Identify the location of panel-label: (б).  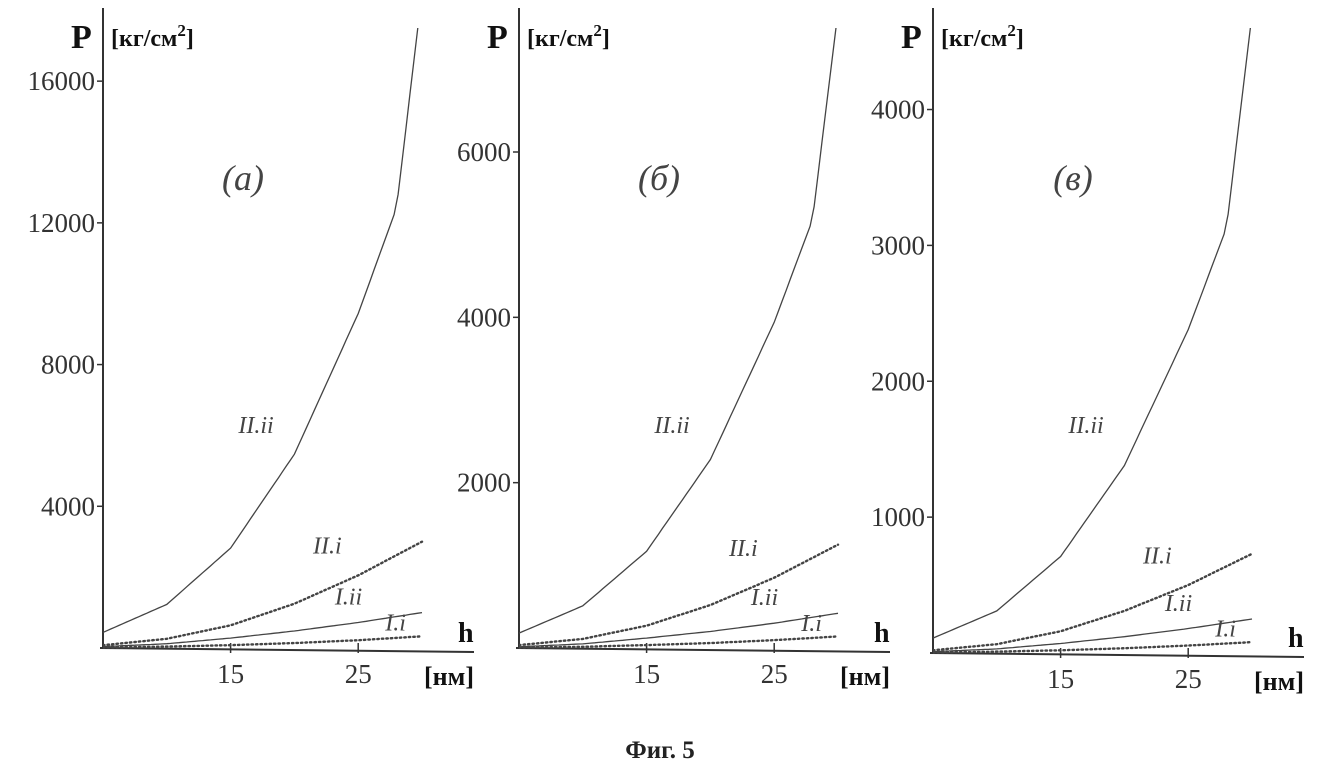
(659, 178).